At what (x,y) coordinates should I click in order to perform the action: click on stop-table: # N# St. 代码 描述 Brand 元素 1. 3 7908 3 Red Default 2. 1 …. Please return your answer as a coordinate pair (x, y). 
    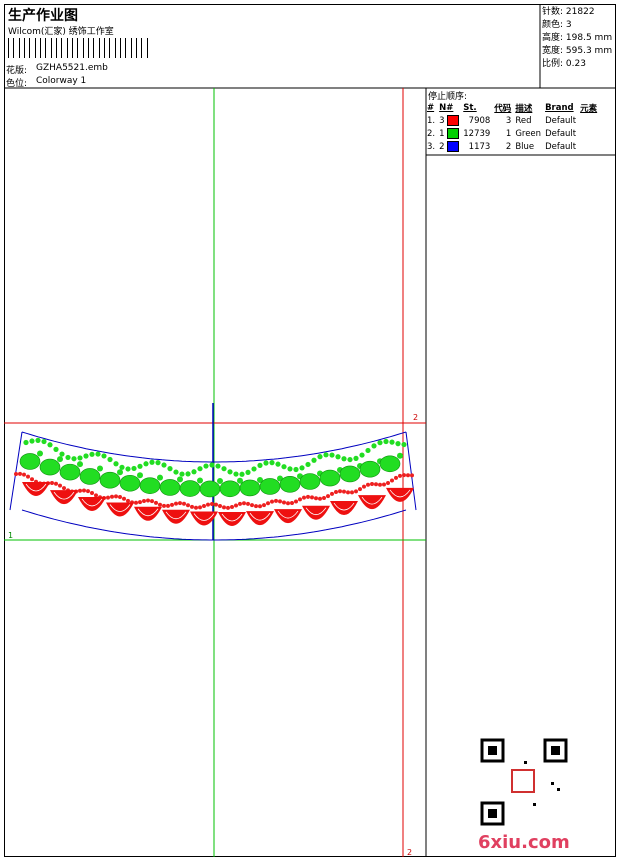
    Looking at the image, I should click on (512, 127).